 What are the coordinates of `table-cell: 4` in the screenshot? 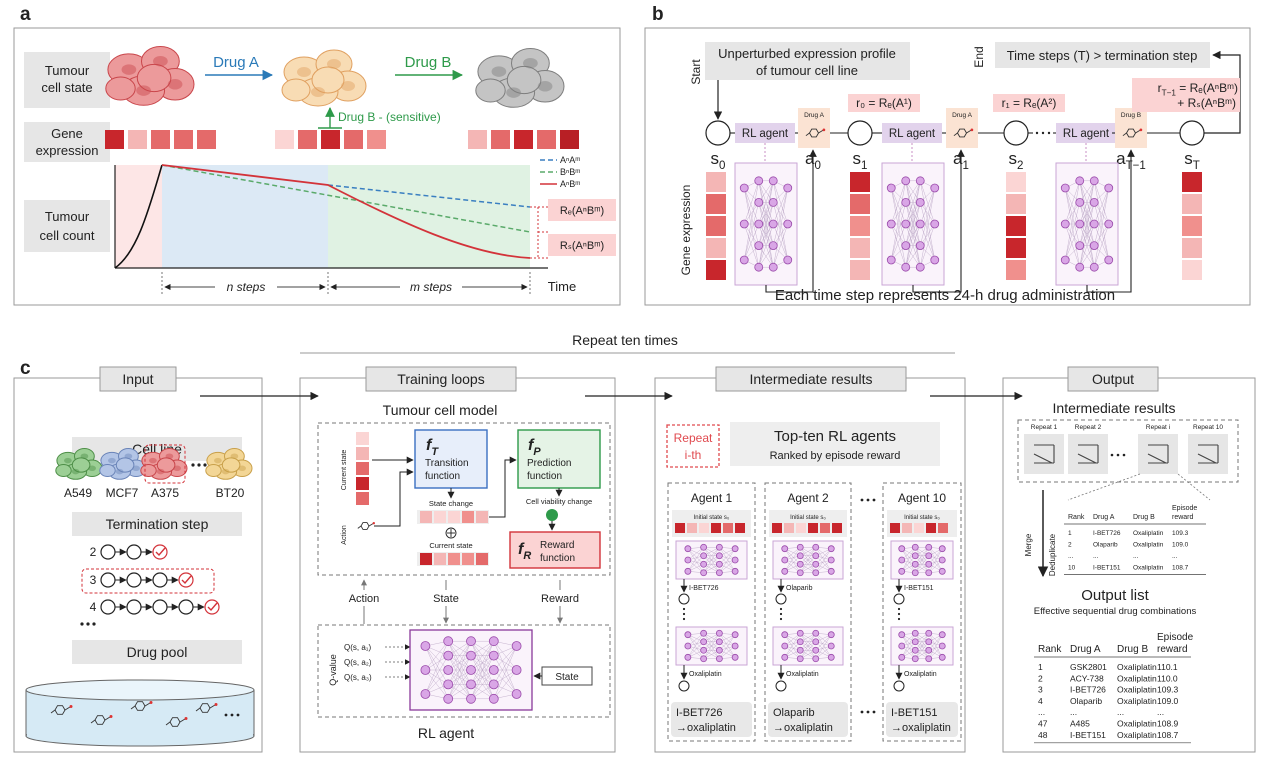 It's located at (1040, 701).